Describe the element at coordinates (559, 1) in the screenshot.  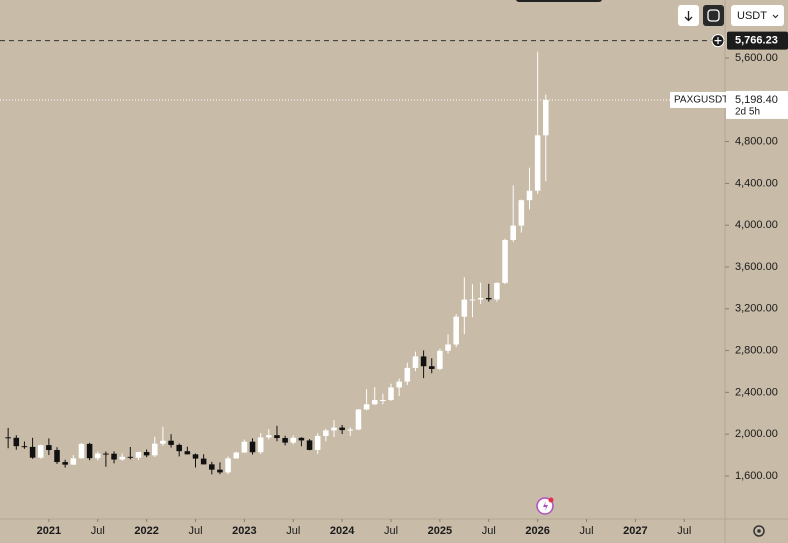
I see `top-handle` at that location.